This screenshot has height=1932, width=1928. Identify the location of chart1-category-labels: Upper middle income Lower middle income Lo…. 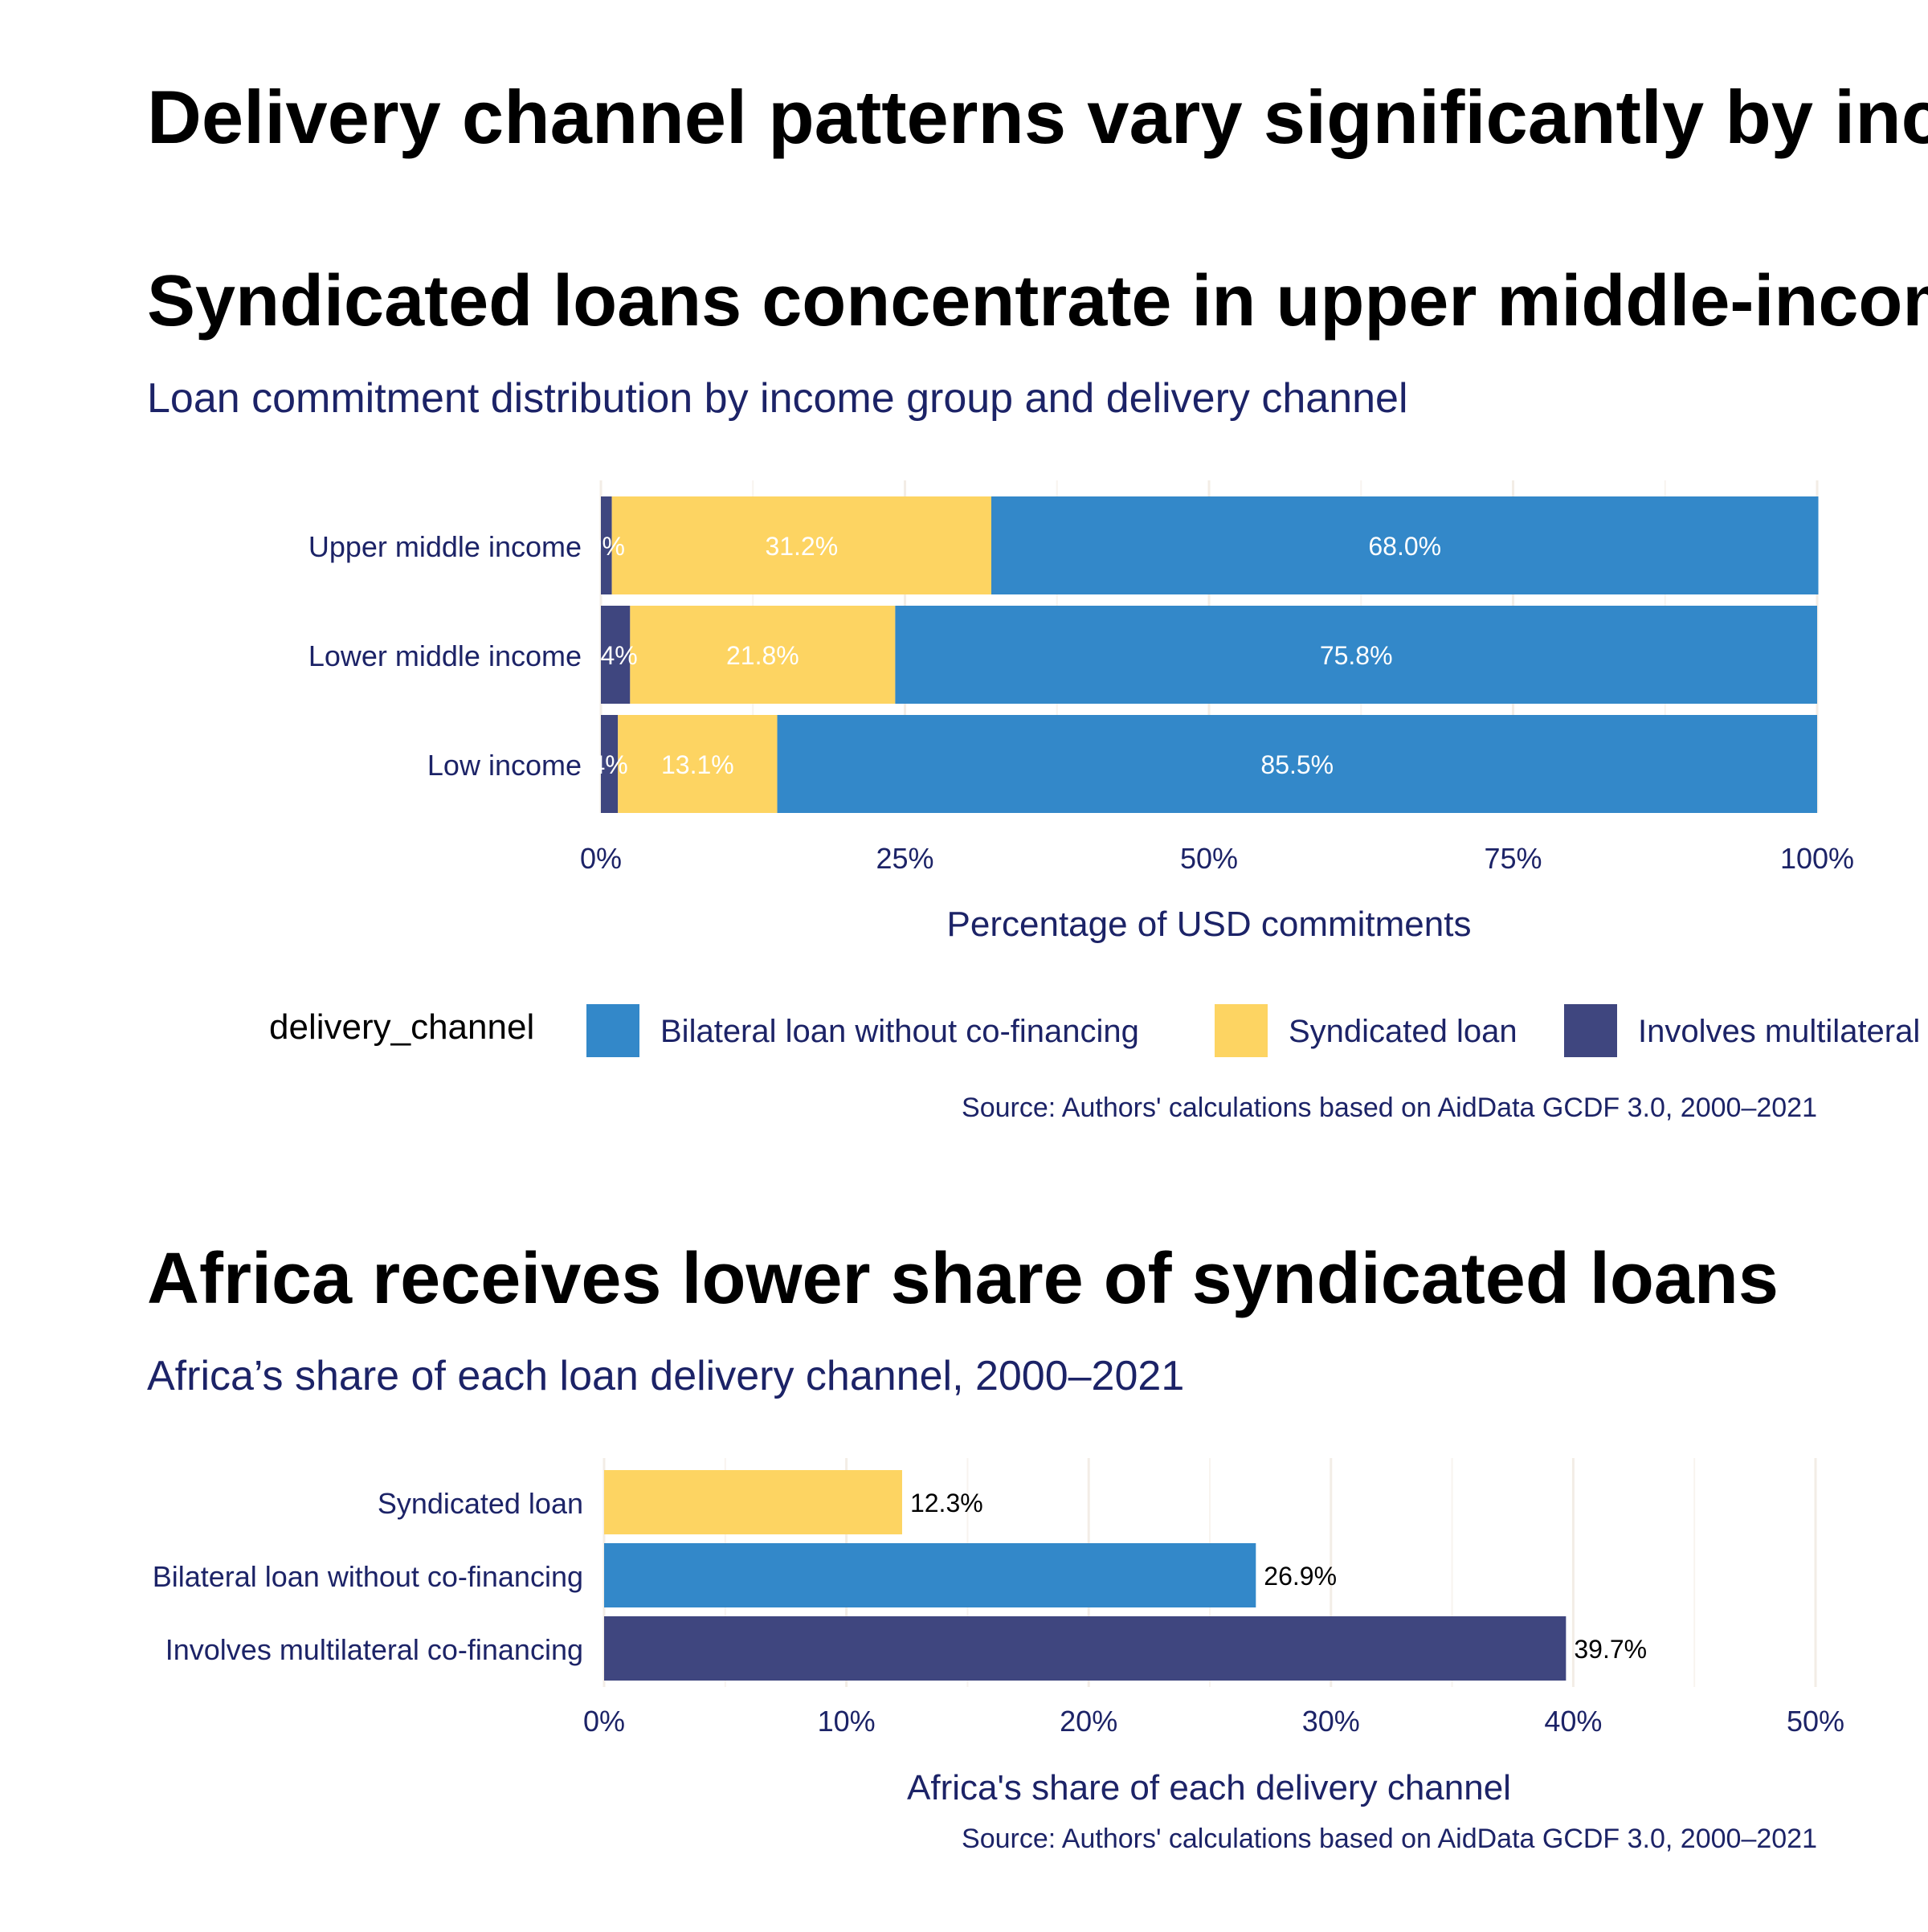
(445, 656).